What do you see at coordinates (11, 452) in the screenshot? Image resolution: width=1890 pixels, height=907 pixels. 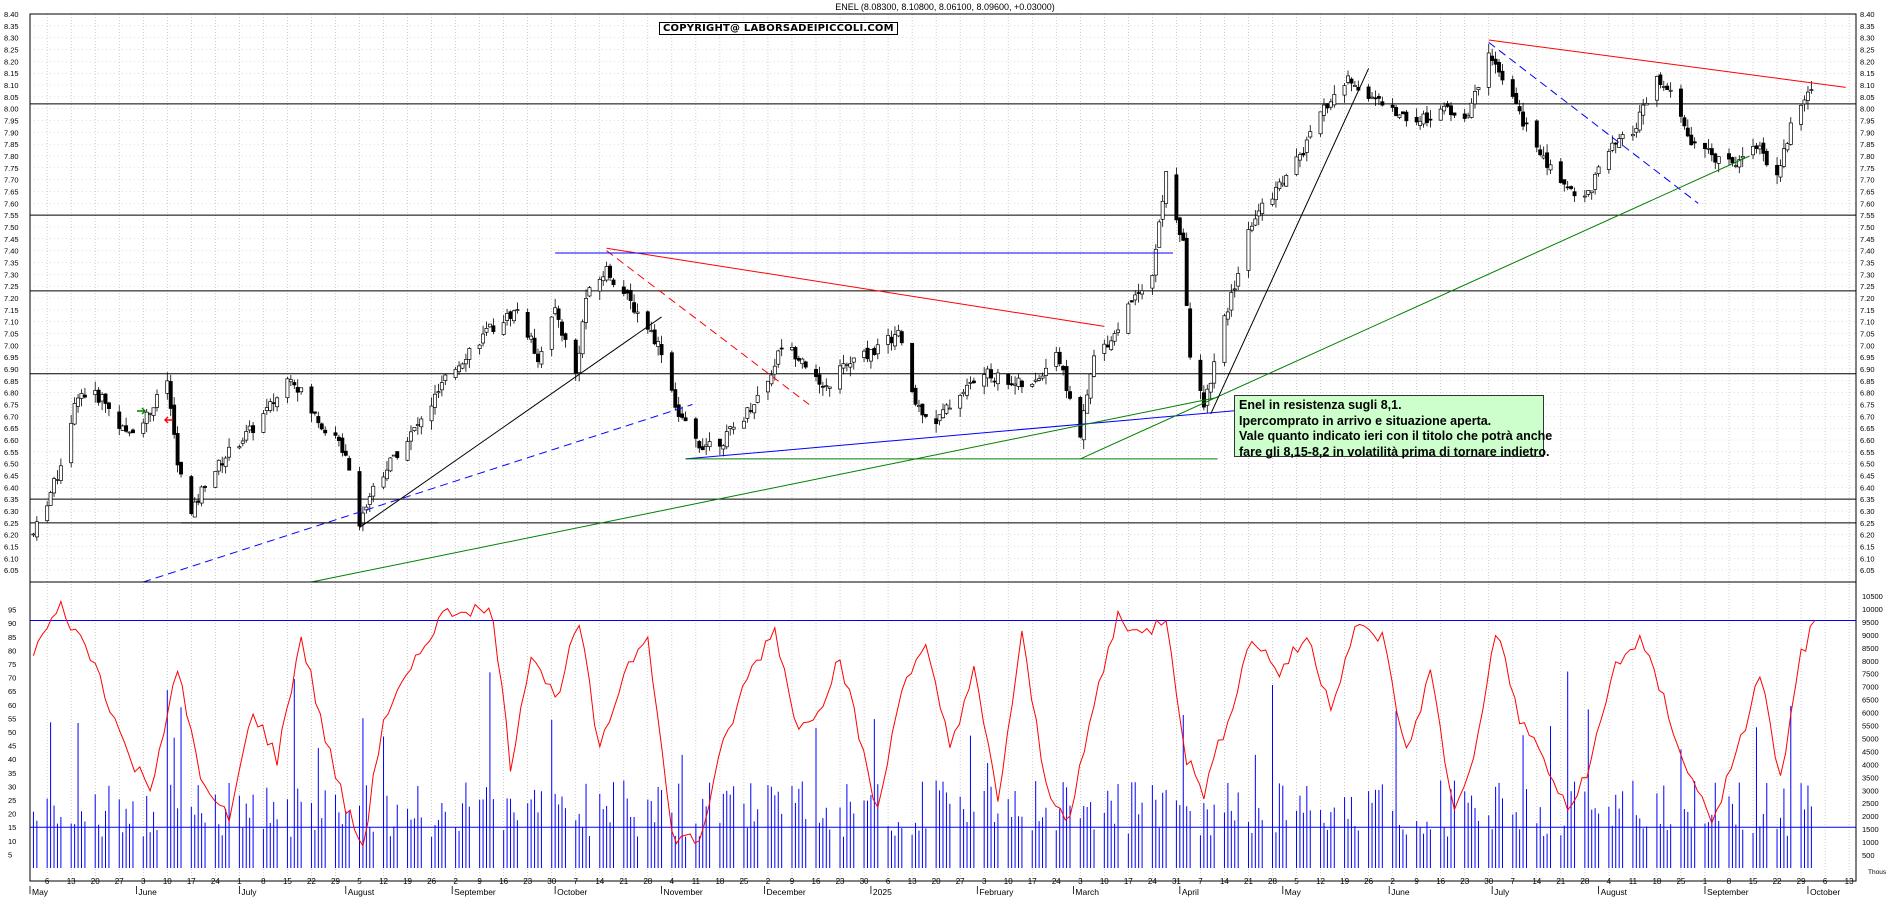 I see `y-tick-left: 6.55` at bounding box center [11, 452].